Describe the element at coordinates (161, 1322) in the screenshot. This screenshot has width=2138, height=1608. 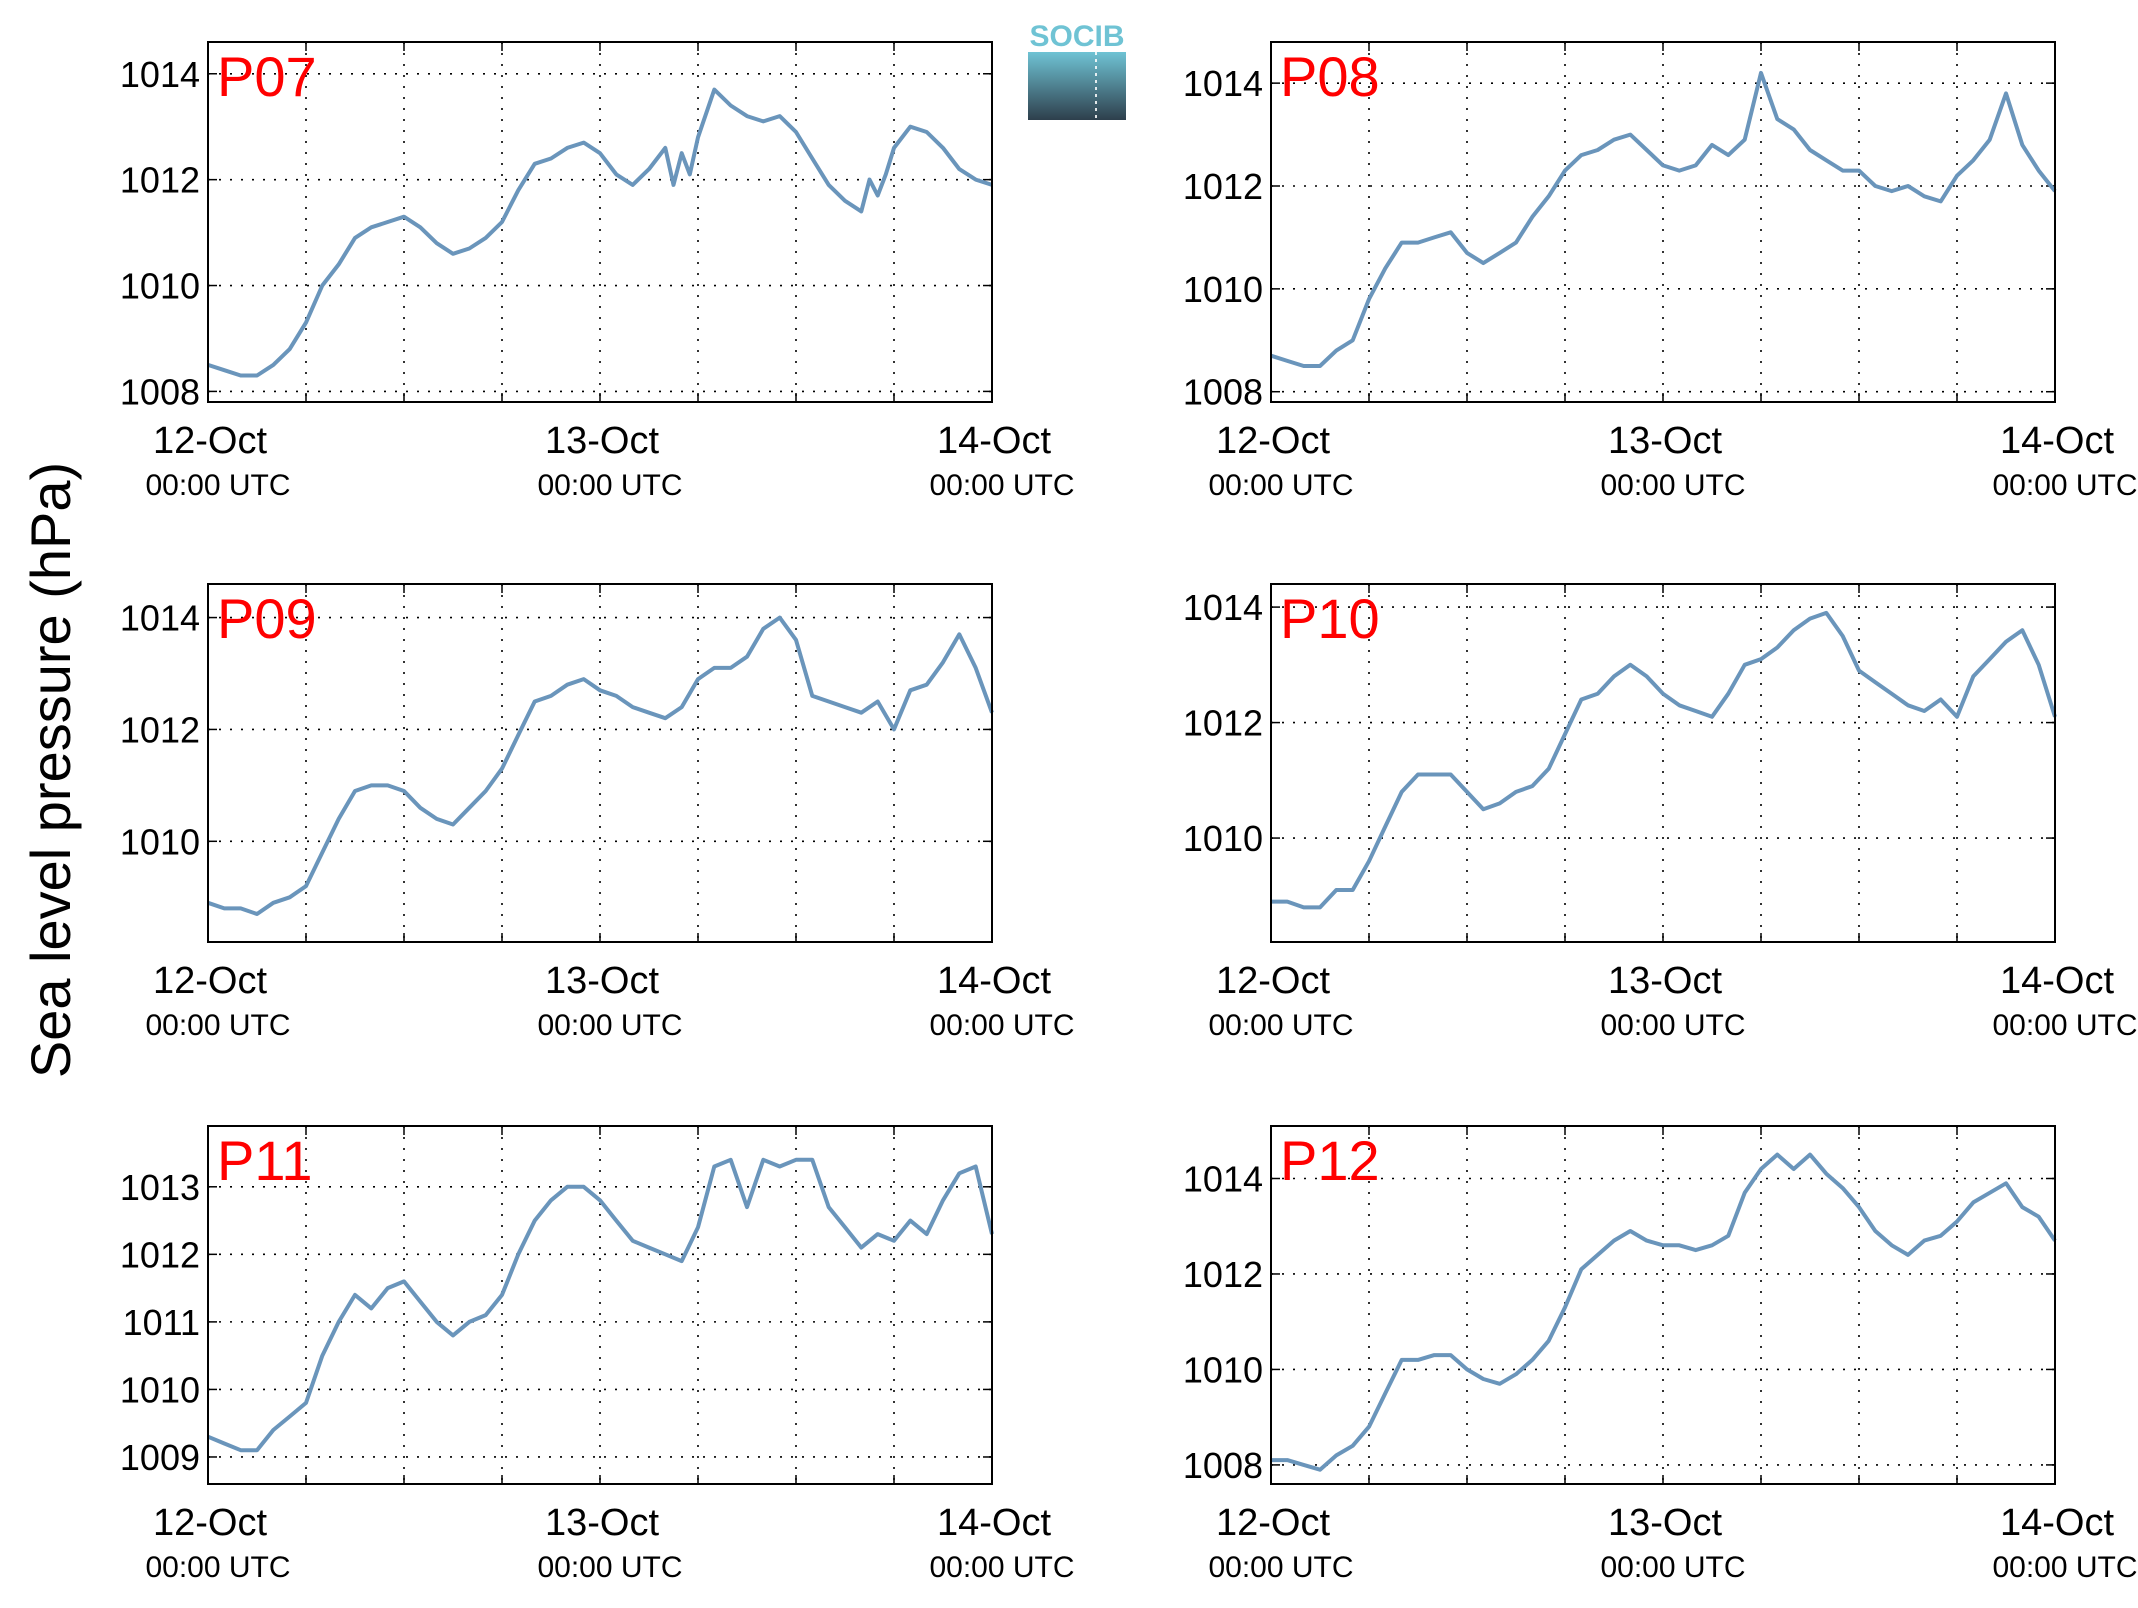
I see `y-tick-label: 1011` at that location.